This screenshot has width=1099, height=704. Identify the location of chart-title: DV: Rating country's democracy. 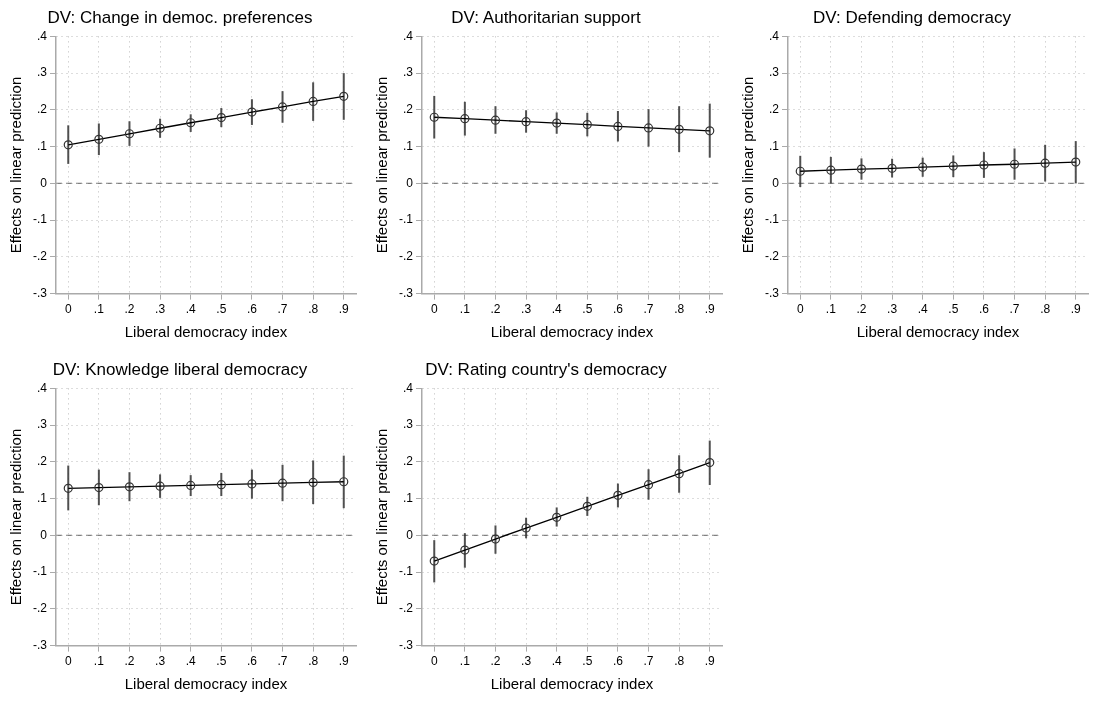
(546, 369).